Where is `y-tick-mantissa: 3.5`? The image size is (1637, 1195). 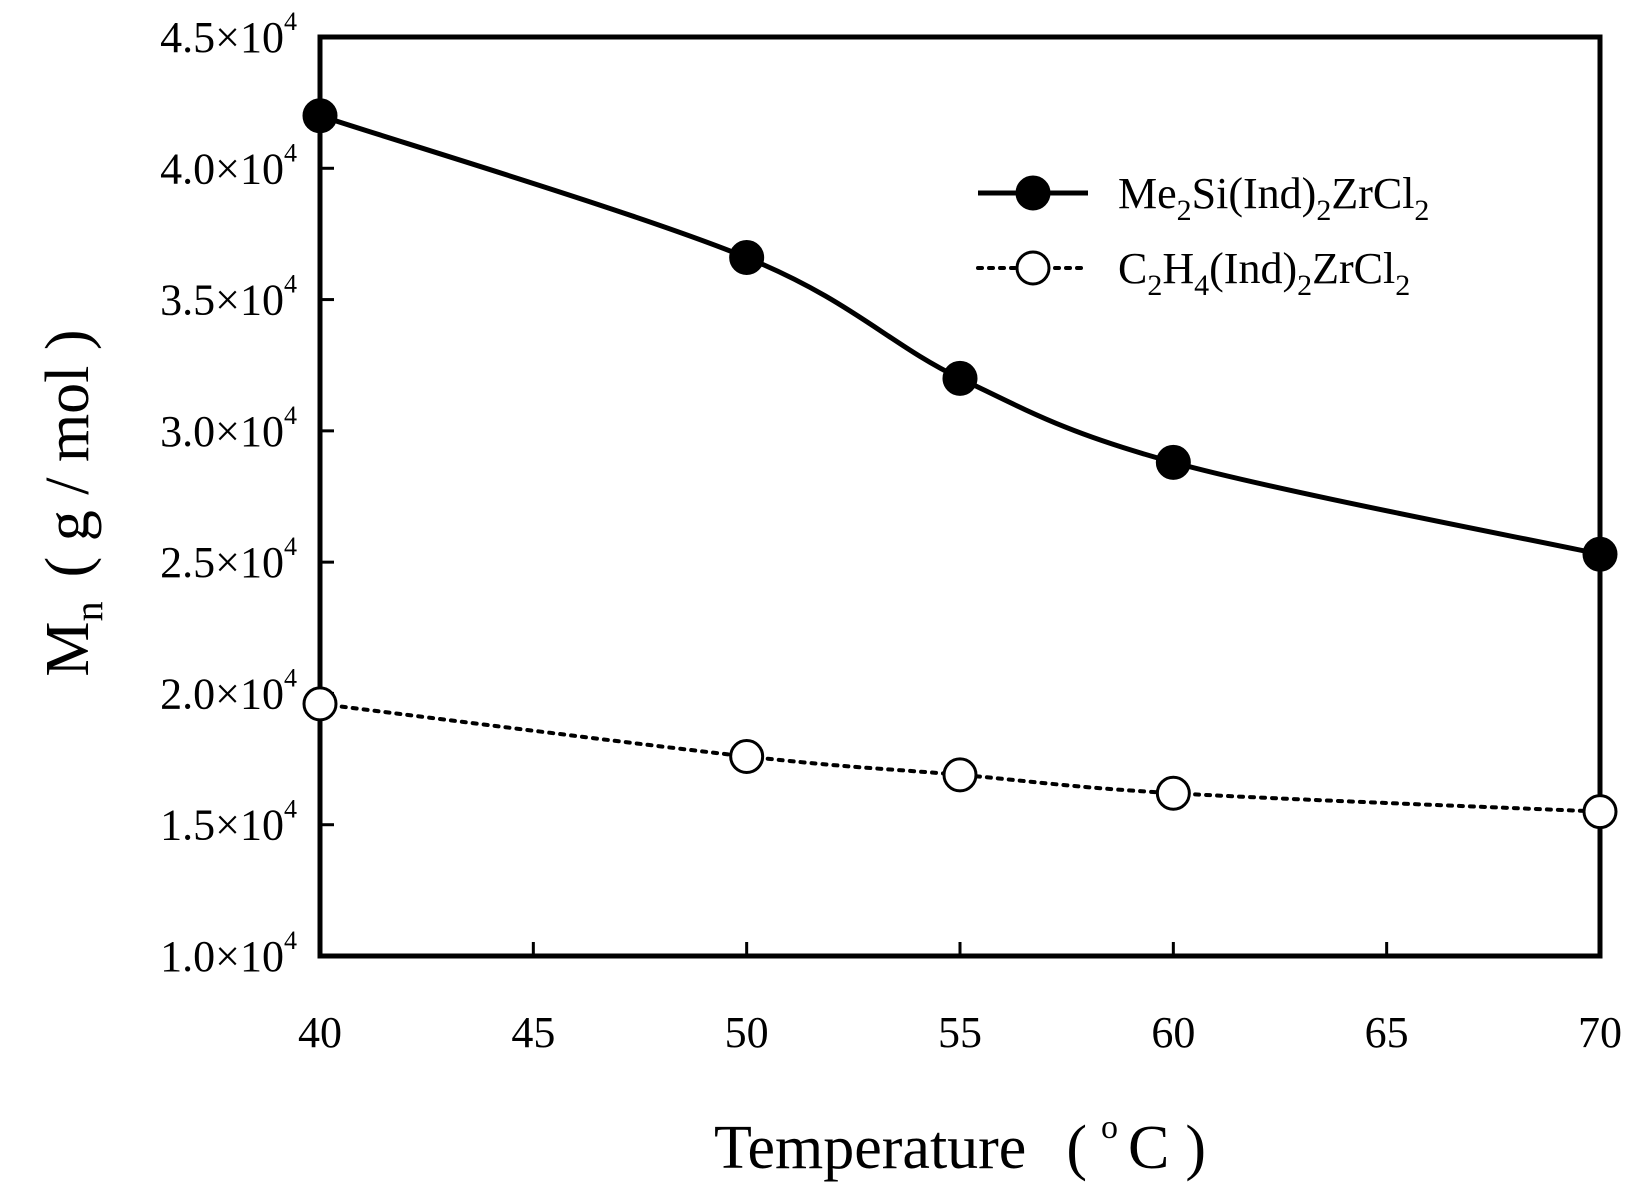 y-tick-mantissa: 3.5 is located at coordinates (187, 300).